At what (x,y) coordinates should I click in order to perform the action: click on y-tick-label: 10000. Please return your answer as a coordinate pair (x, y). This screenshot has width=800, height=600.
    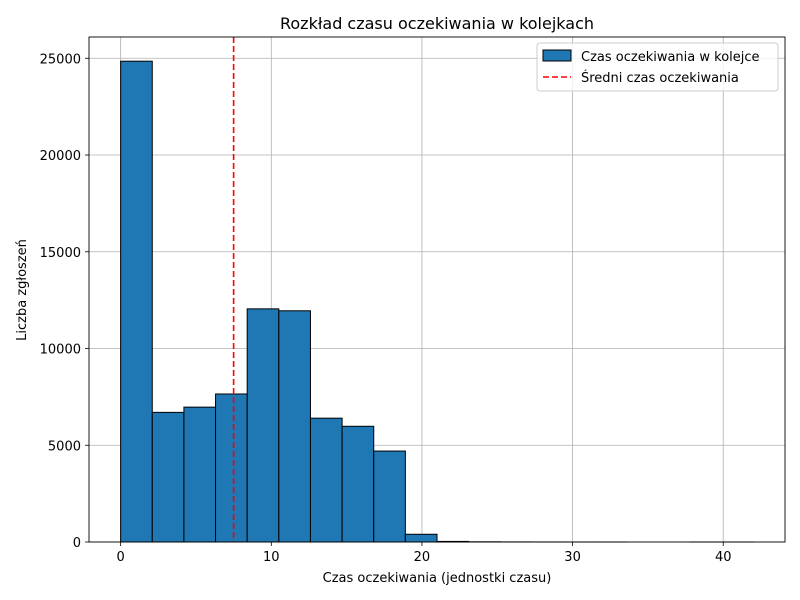
    Looking at the image, I should click on (60, 350).